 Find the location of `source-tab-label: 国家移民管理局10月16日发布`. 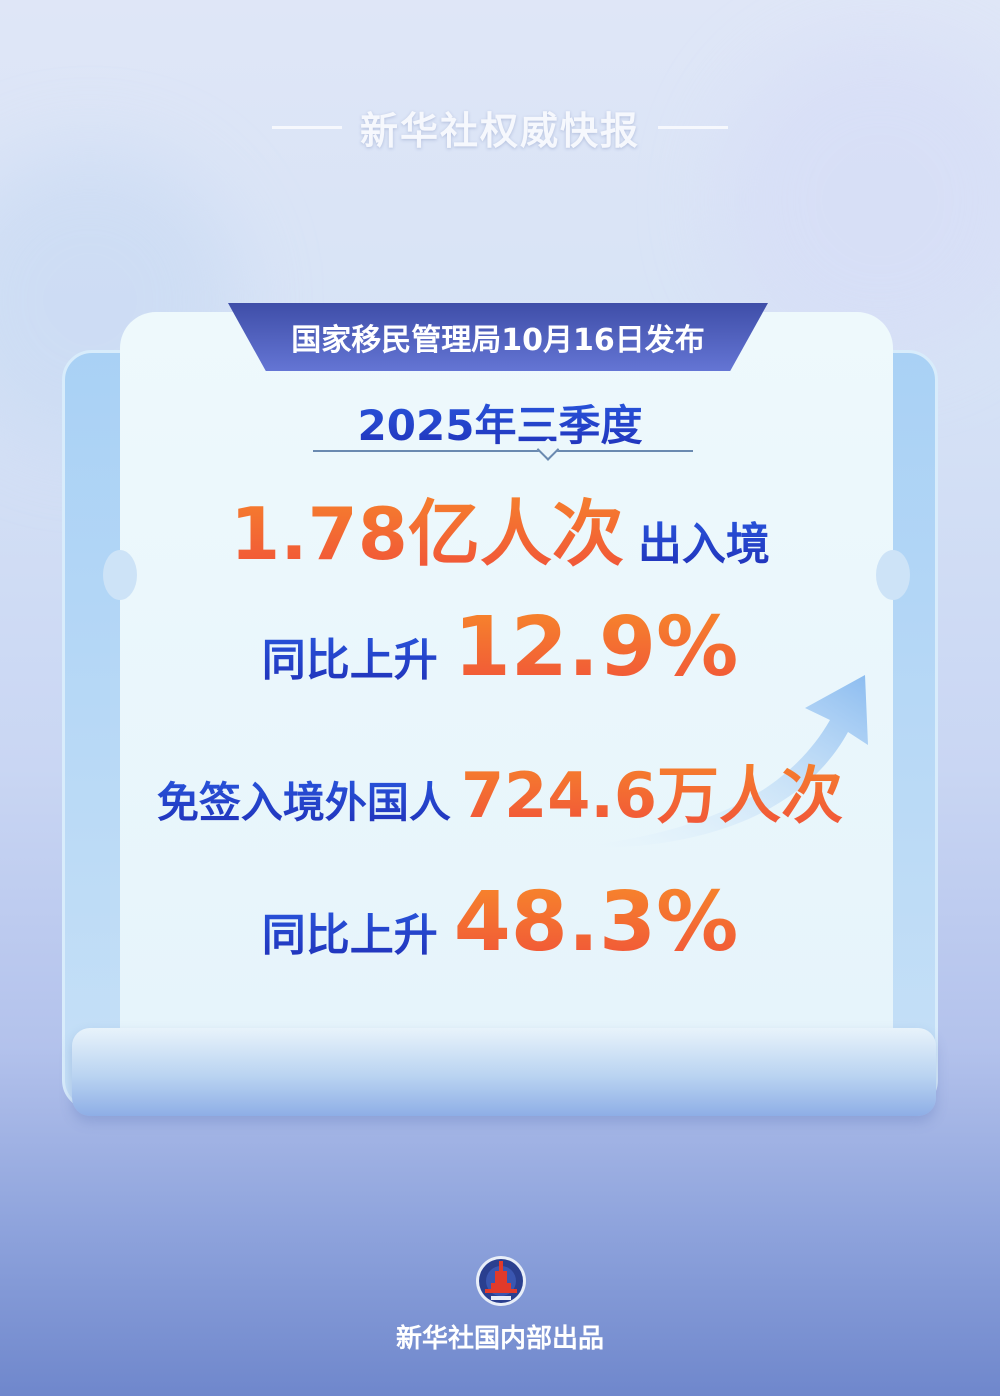

source-tab-label: 国家移民管理局10月16日发布 is located at coordinates (498, 340).